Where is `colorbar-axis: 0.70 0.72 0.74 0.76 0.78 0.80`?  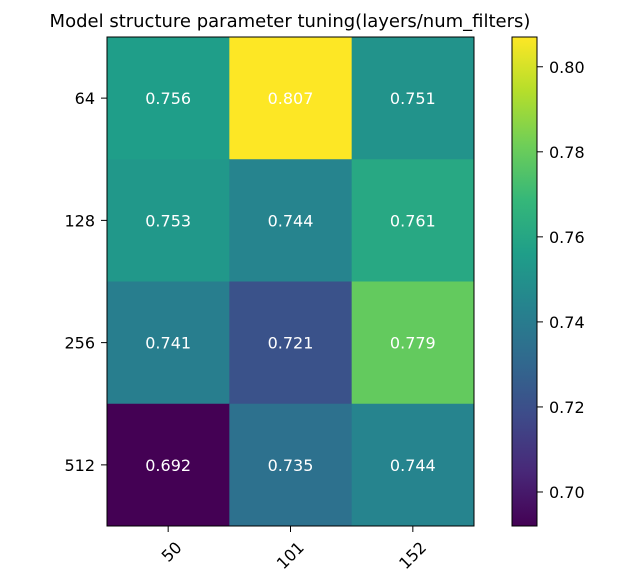
colorbar-axis: 0.70 0.72 0.74 0.76 0.78 0.80 is located at coordinates (561, 280).